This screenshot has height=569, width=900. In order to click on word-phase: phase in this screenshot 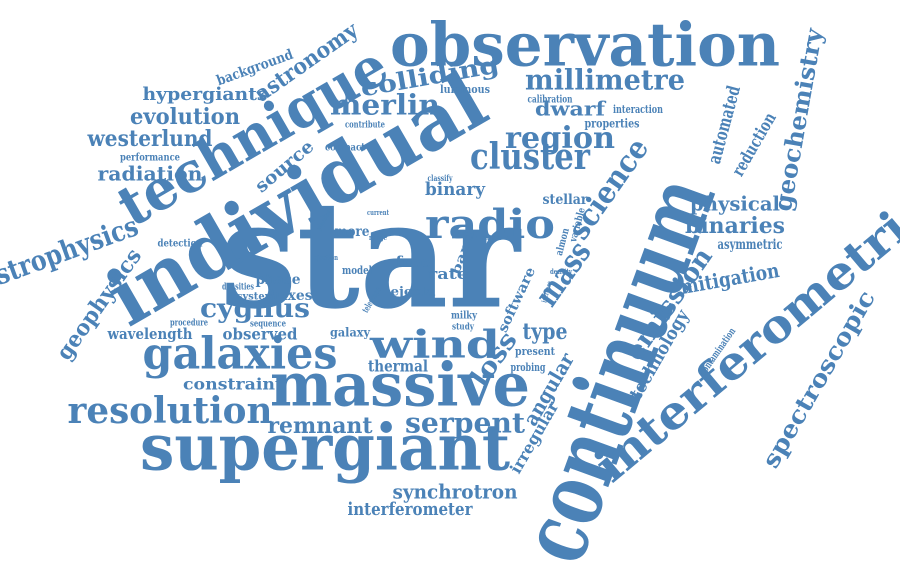, I will do `click(278, 280)`.